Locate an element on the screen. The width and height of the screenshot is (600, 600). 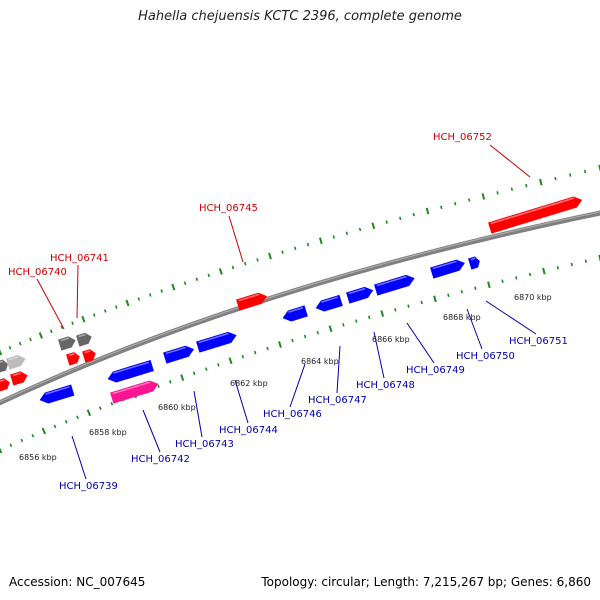
forward-gene-label: HCH_06741 is located at coordinates (79, 258).